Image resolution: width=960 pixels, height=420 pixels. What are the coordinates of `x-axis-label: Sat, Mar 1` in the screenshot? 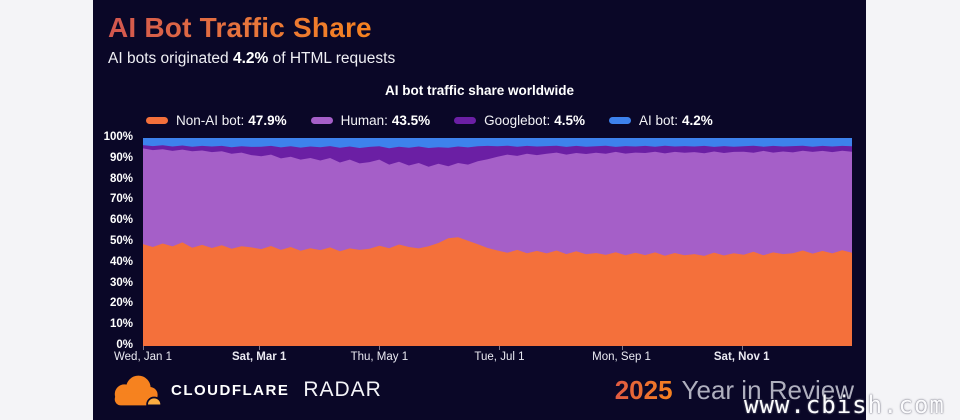 It's located at (259, 357).